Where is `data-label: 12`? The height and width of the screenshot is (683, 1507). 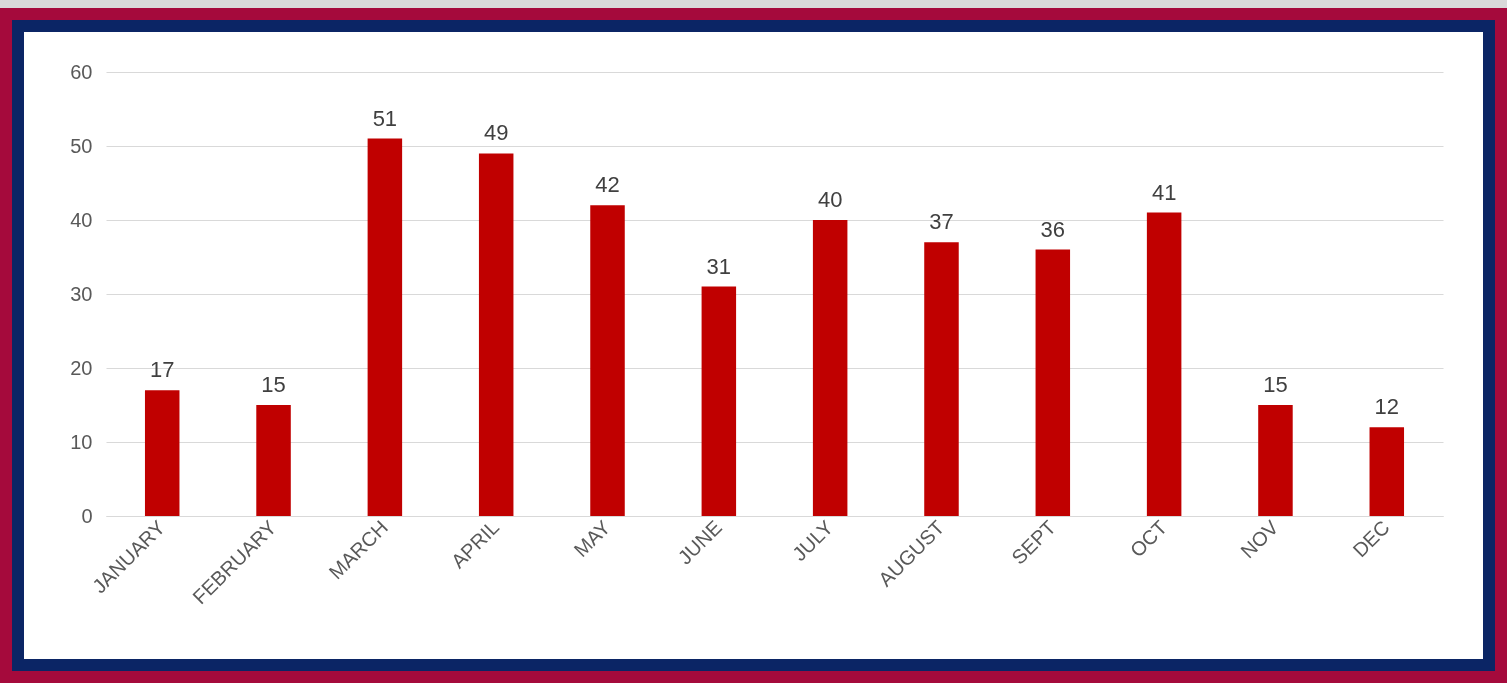
data-label: 12 is located at coordinates (1387, 407).